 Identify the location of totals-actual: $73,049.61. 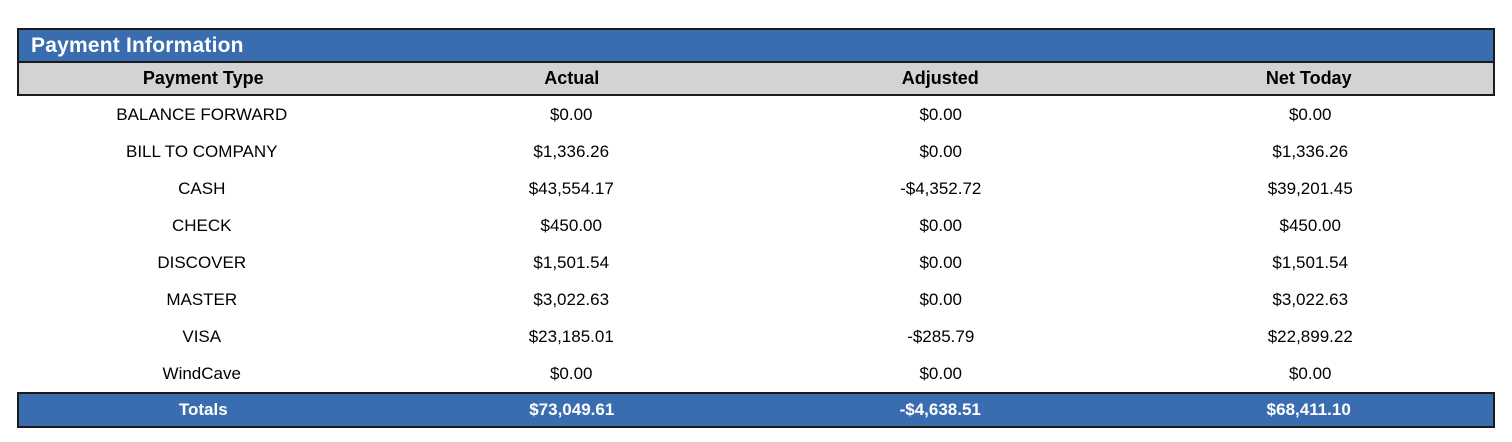
(572, 409).